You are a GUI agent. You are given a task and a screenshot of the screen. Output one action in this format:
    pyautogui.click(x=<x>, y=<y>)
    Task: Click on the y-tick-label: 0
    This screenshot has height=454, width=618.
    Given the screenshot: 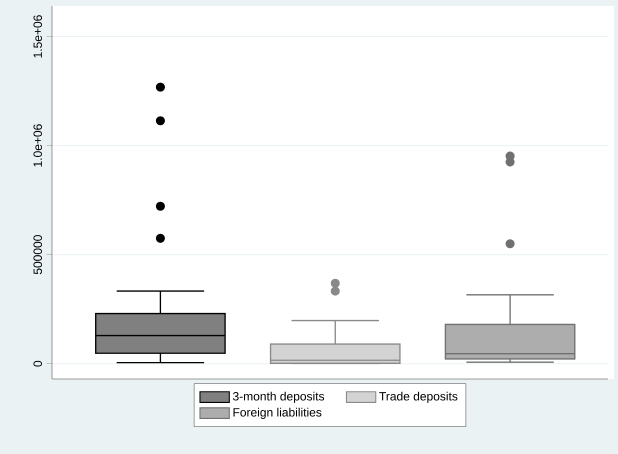 What is the action you would take?
    pyautogui.click(x=37, y=363)
    